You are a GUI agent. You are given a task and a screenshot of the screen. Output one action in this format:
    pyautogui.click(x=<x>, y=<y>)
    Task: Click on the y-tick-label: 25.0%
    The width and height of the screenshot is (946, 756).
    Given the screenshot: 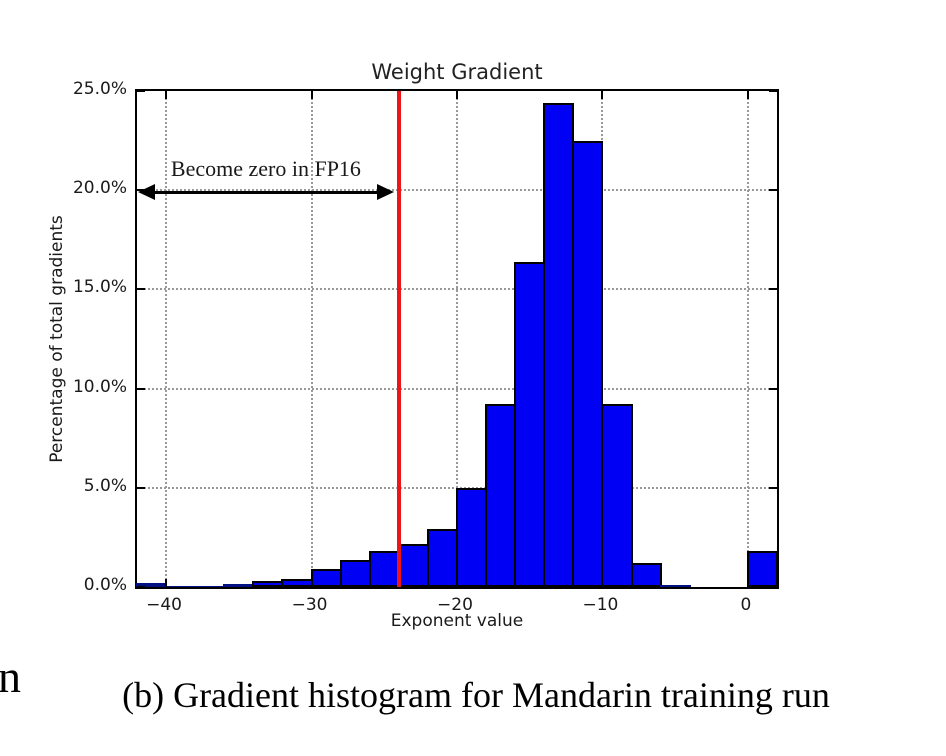 What is the action you would take?
    pyautogui.click(x=99, y=89)
    